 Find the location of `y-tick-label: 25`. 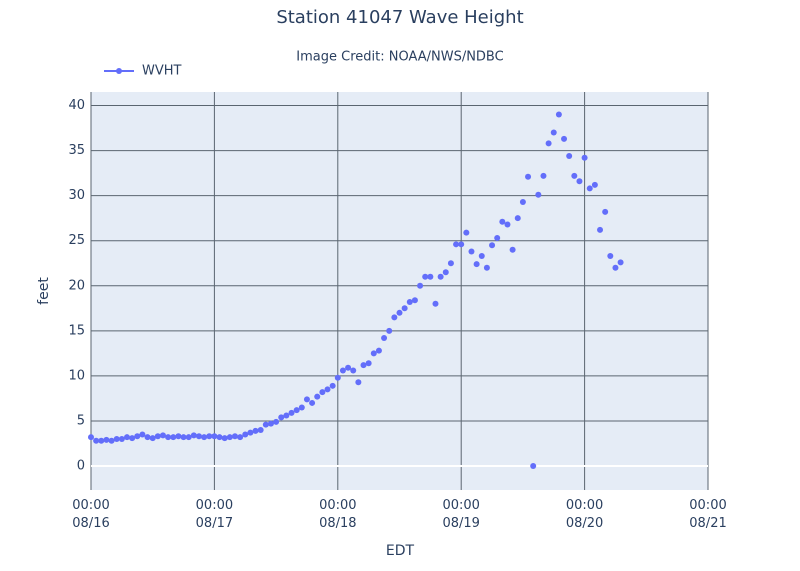

y-tick-label: 25 is located at coordinates (76, 240).